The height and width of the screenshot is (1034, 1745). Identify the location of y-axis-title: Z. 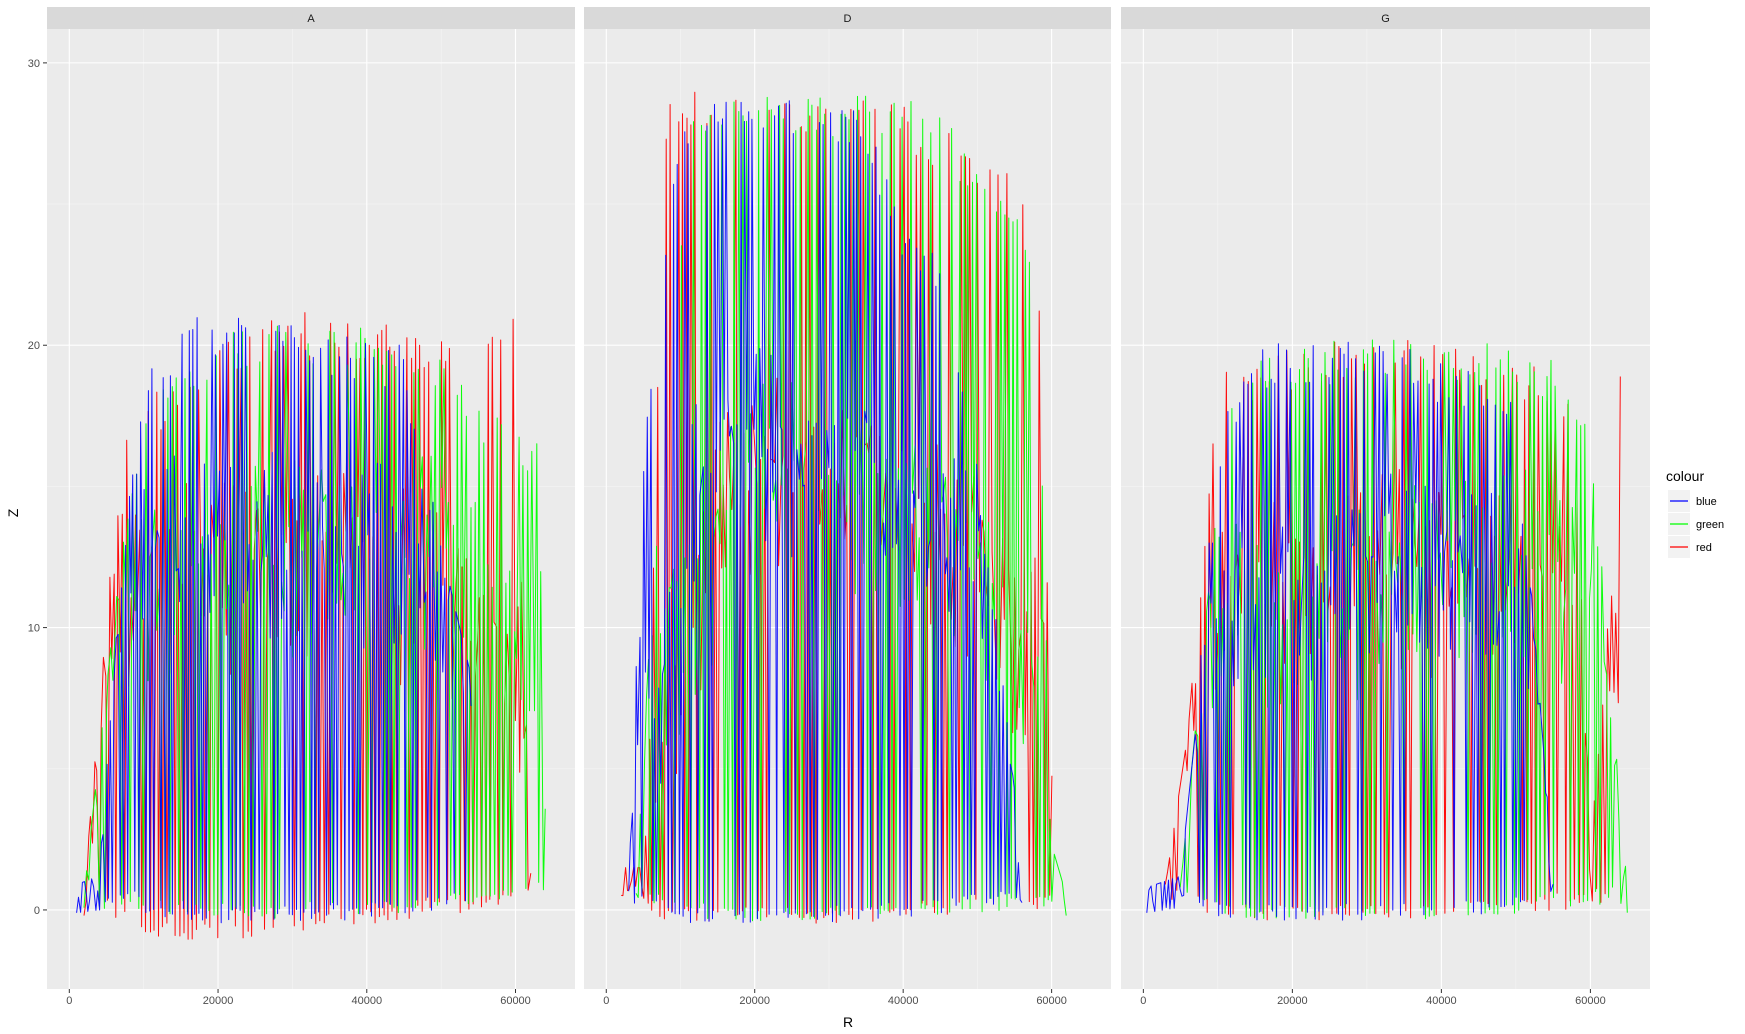
(13, 512).